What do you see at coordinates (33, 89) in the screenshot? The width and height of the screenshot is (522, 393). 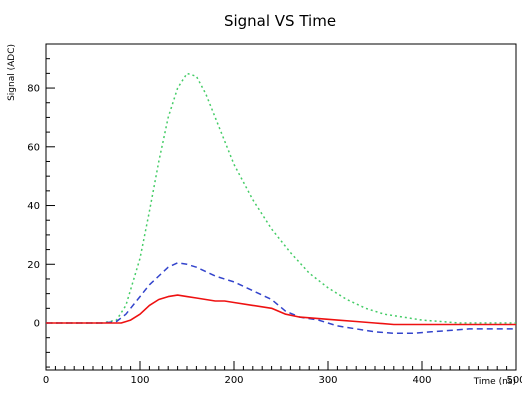 I see `y-tick-label: 80` at bounding box center [33, 89].